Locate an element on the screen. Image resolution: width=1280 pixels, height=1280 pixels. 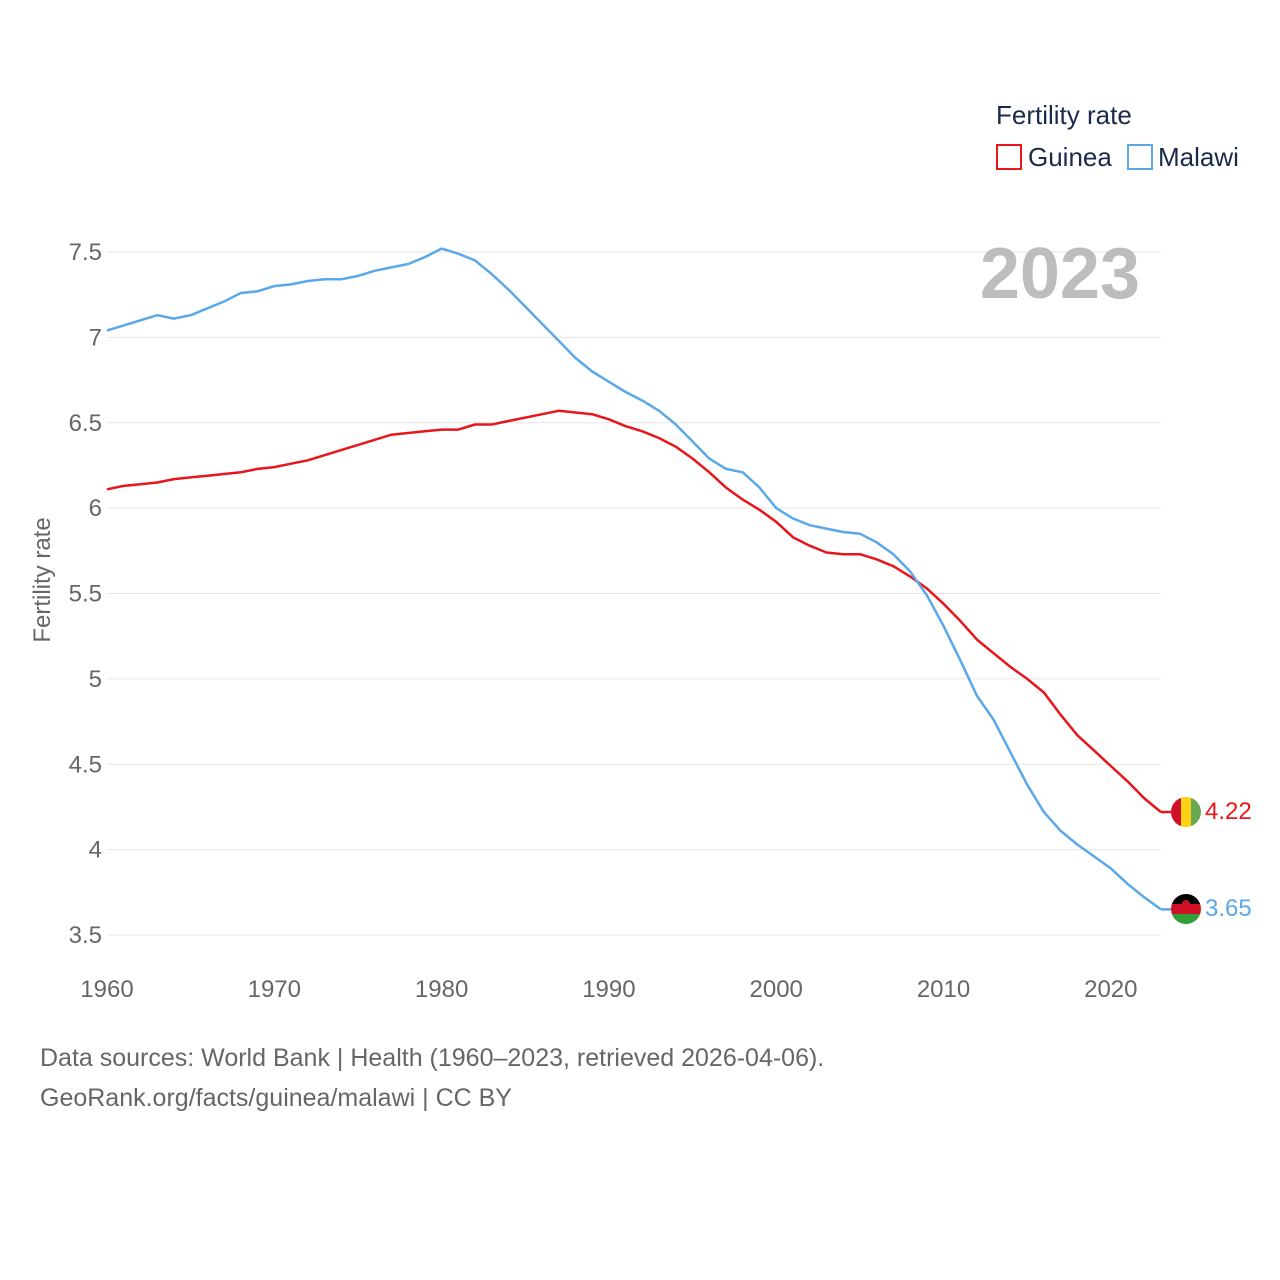
y-tick-label: 4.5 is located at coordinates (85, 764).